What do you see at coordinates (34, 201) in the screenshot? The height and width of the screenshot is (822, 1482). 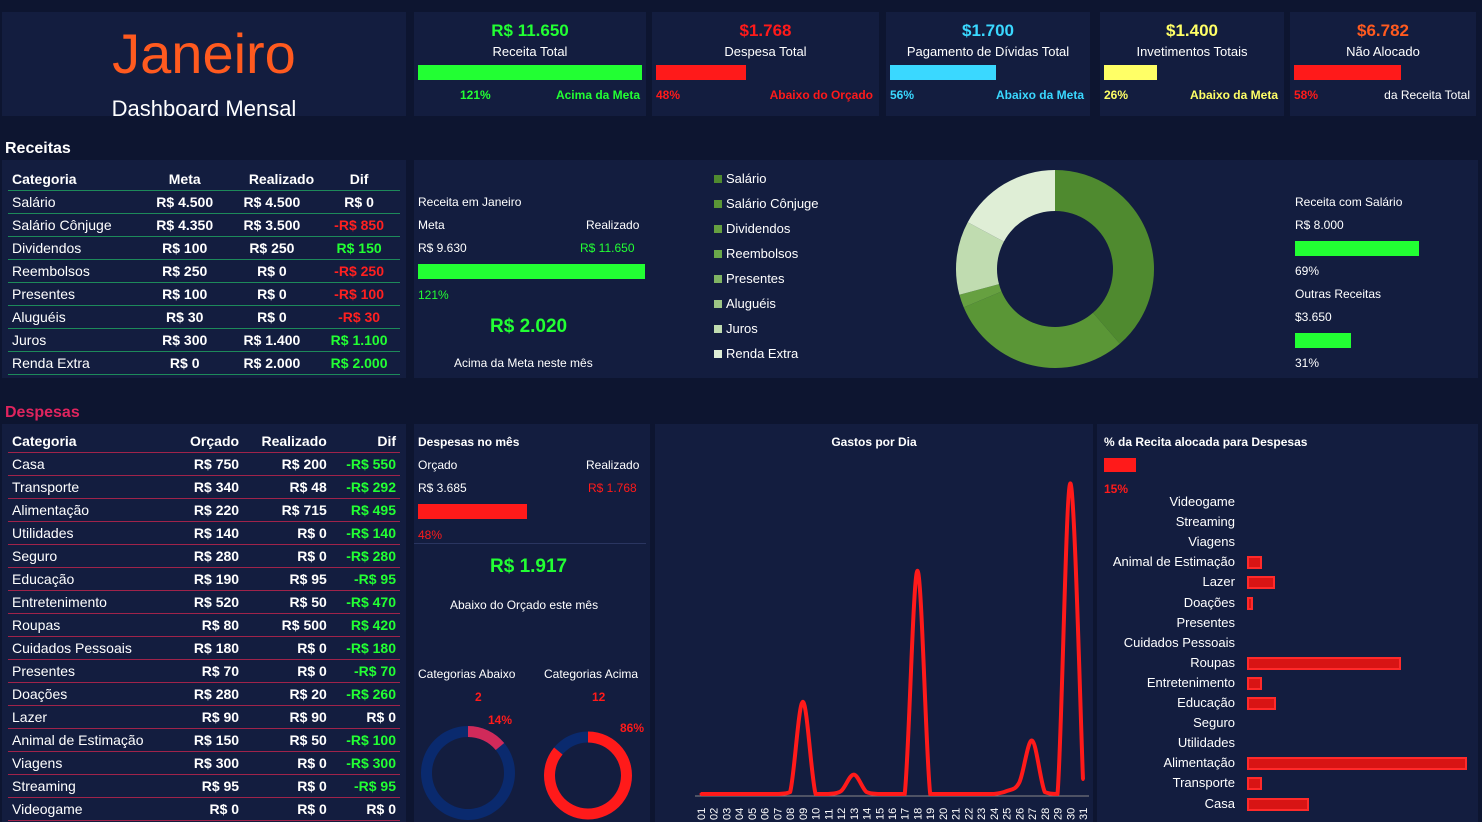 I see `category-cell: Salário` at bounding box center [34, 201].